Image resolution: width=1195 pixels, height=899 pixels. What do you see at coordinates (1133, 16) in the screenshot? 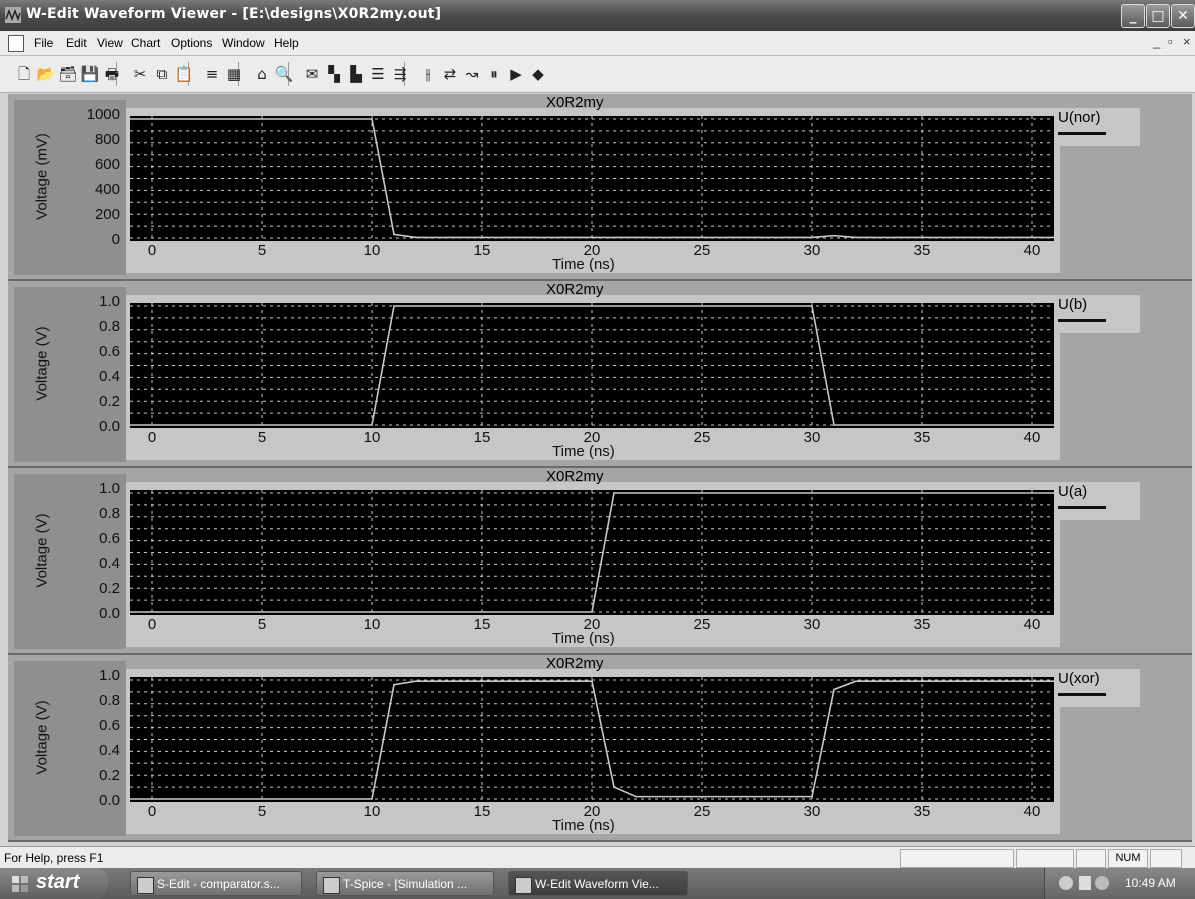
I see `minimize-button: _` at bounding box center [1133, 16].